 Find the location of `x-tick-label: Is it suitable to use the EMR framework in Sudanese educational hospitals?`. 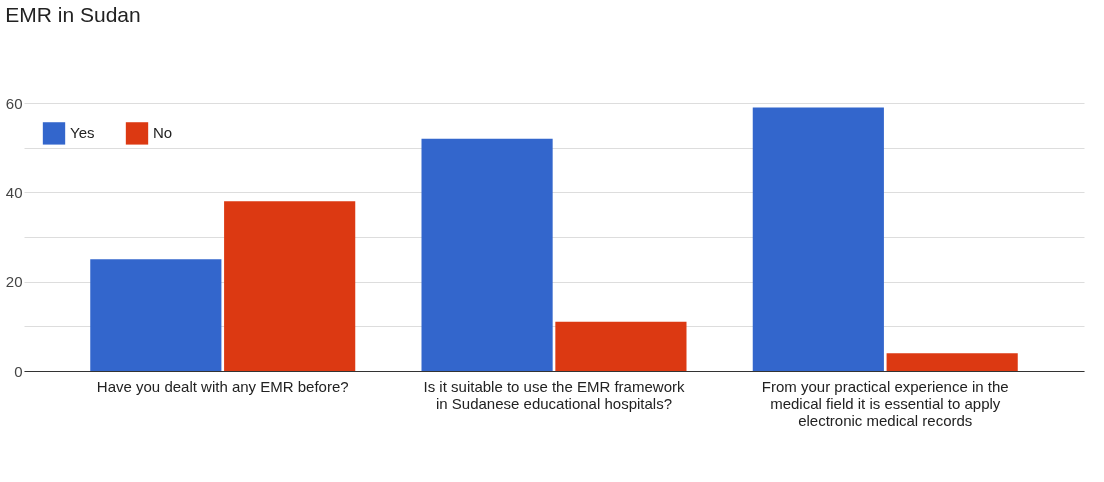

x-tick-label: Is it suitable to use the EMR framework in Sudanese educational hospitals? is located at coordinates (554, 394).